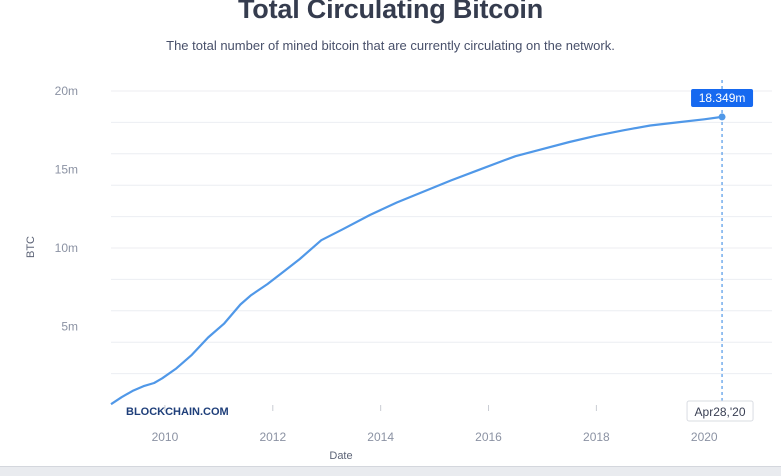 Image resolution: width=781 pixels, height=476 pixels. What do you see at coordinates (488, 437) in the screenshot?
I see `x-tick-label: 2016` at bounding box center [488, 437].